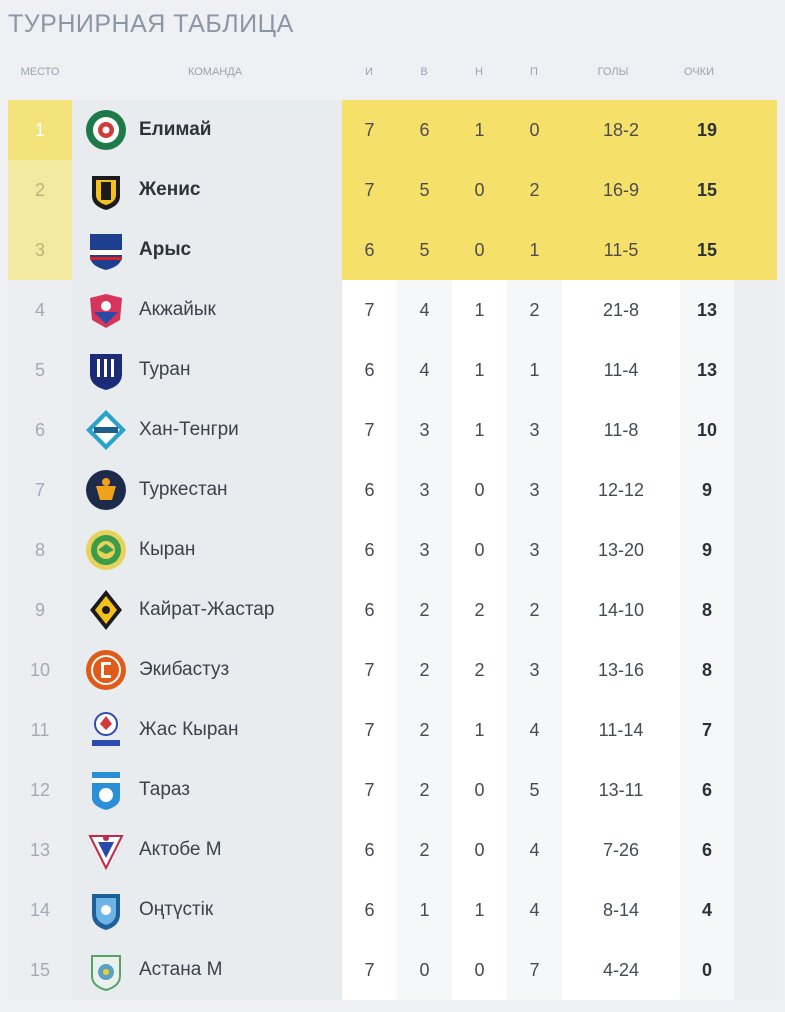 The height and width of the screenshot is (1012, 785). I want to click on draws-cell: 1, so click(479, 310).